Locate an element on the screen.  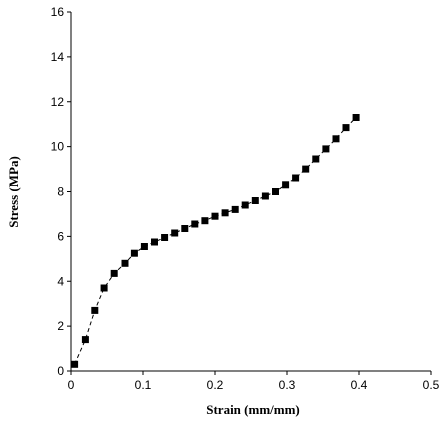
y-tick-label: 0 is located at coordinates (60, 371).